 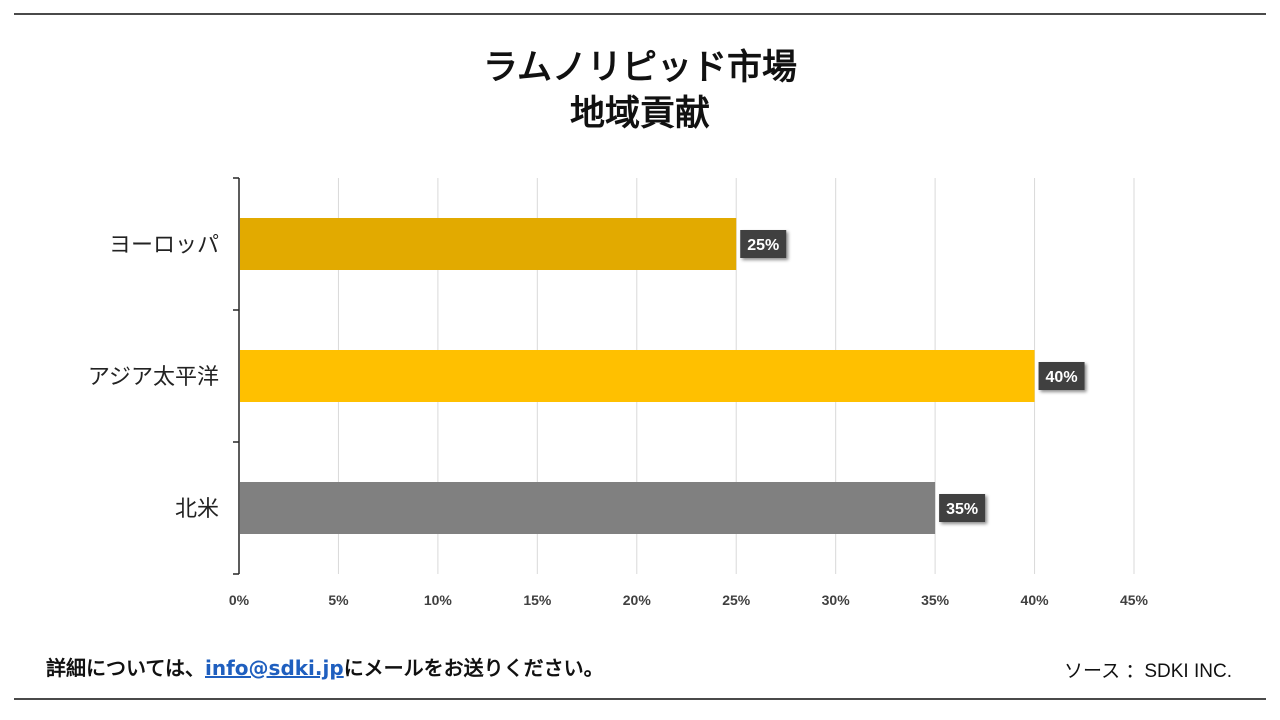 I want to click on x-tick-label: 20%, so click(x=637, y=600).